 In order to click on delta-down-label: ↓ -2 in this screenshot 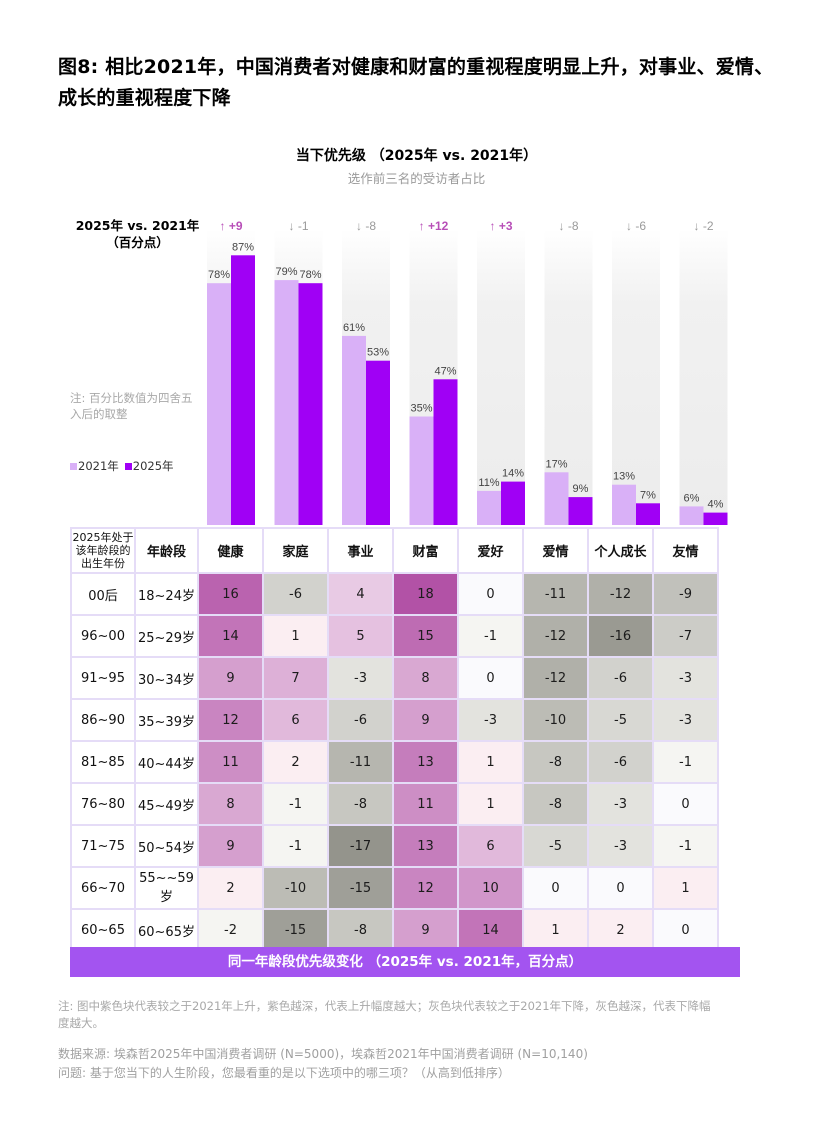, I will do `click(703, 226)`.